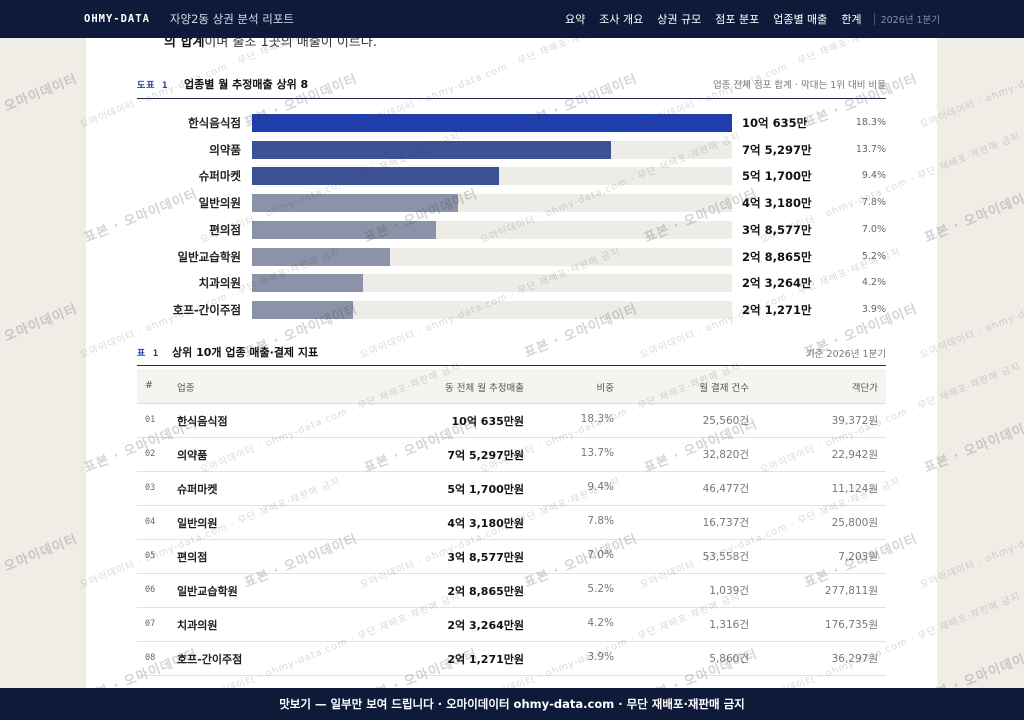 The width and height of the screenshot is (1024, 720). What do you see at coordinates (600, 487) in the screenshot?
I see `row-share: 9.4%` at bounding box center [600, 487].